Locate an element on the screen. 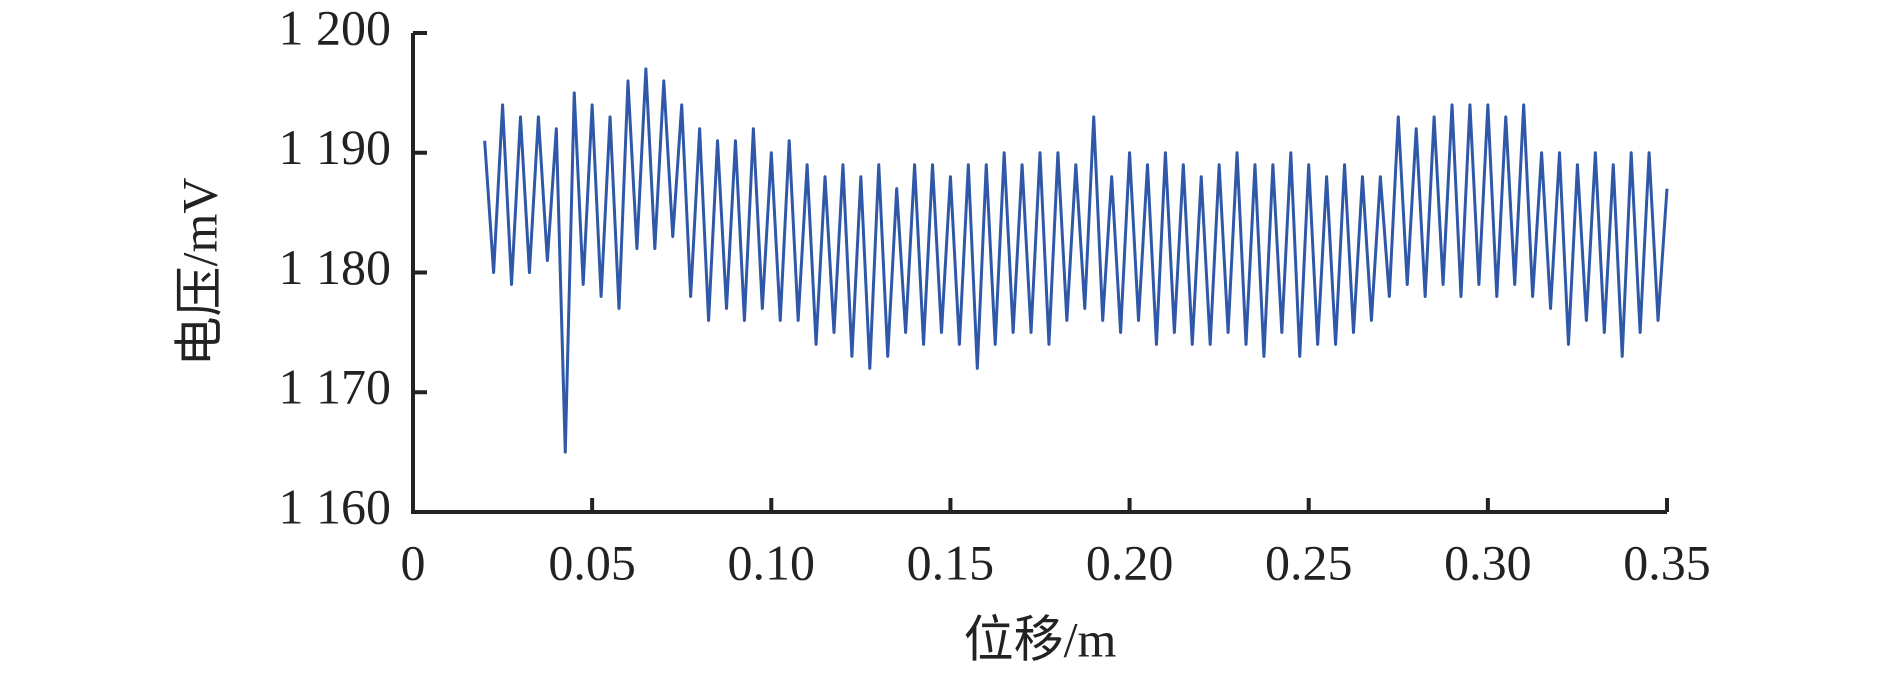  x-tick-label: 0.05 is located at coordinates (592, 562).